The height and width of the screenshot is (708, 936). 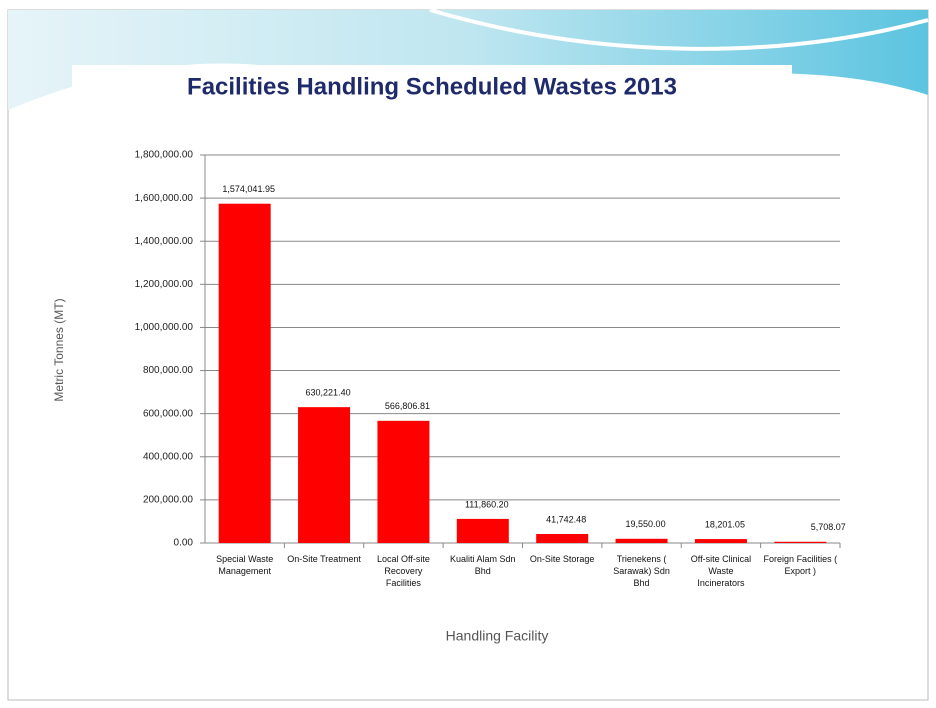 What do you see at coordinates (59, 349) in the screenshot?
I see `y-axis-label: Metric Tonnes (MT)` at bounding box center [59, 349].